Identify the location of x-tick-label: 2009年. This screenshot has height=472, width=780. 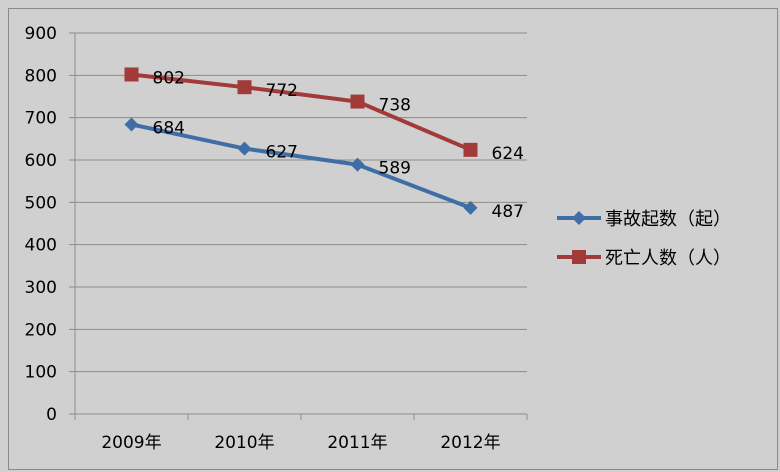
(131, 443).